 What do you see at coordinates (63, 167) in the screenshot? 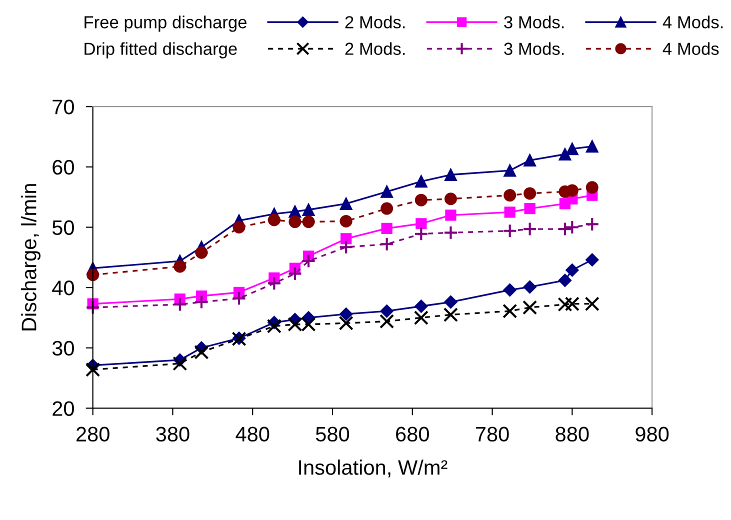
I see `y-tick-label: 60` at bounding box center [63, 167].